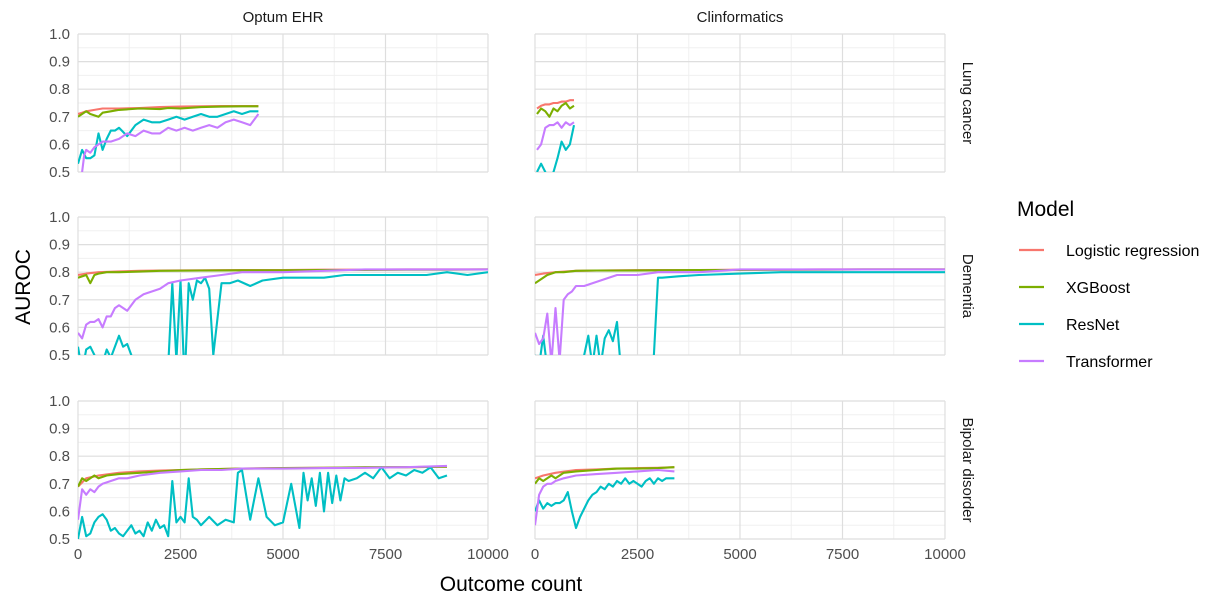 Image resolution: width=1232 pixels, height=604 pixels. I want to click on legend-title: Model, so click(1045, 209).